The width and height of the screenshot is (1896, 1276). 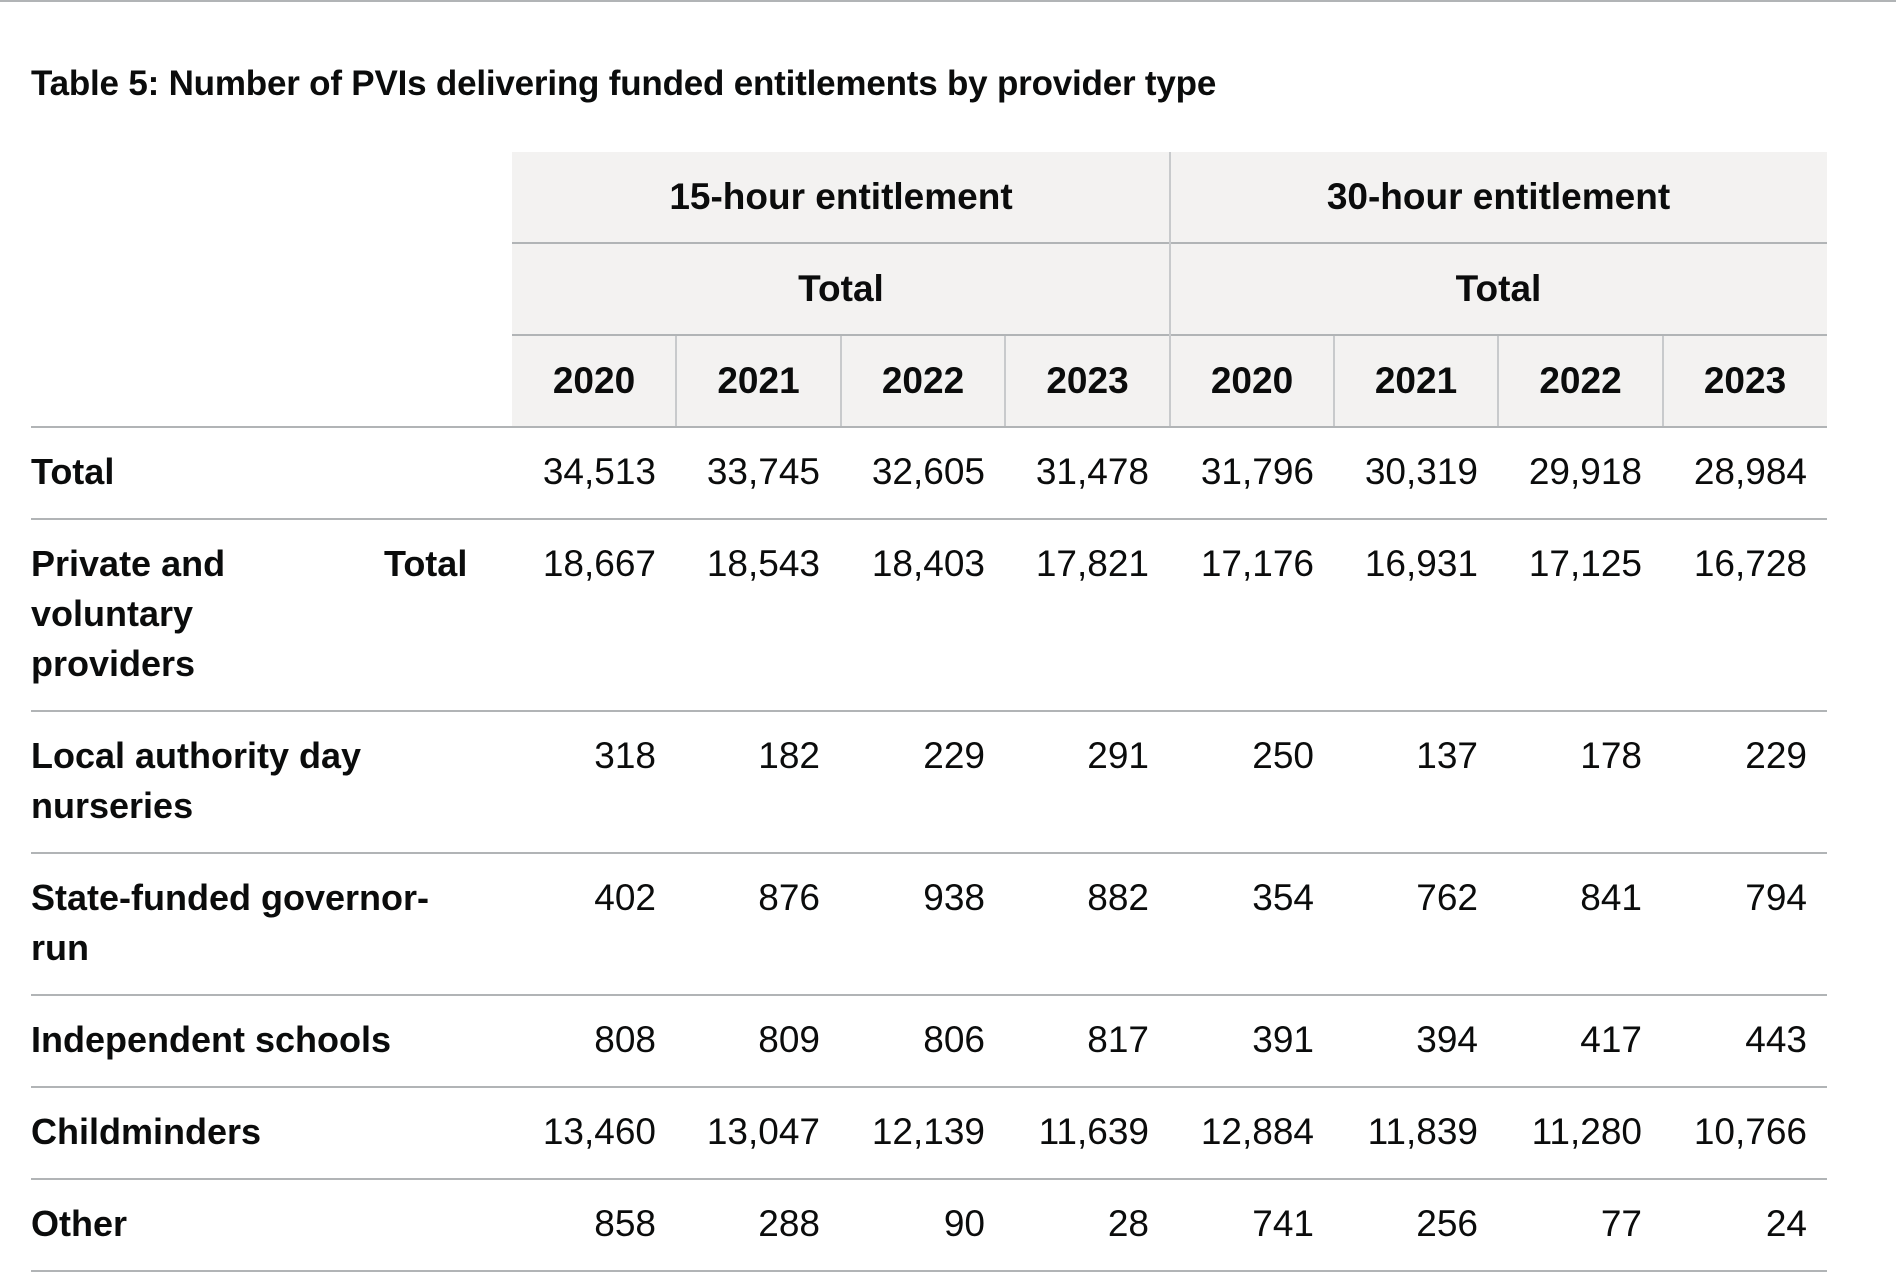 I want to click on header-year: 2022, so click(x=923, y=382).